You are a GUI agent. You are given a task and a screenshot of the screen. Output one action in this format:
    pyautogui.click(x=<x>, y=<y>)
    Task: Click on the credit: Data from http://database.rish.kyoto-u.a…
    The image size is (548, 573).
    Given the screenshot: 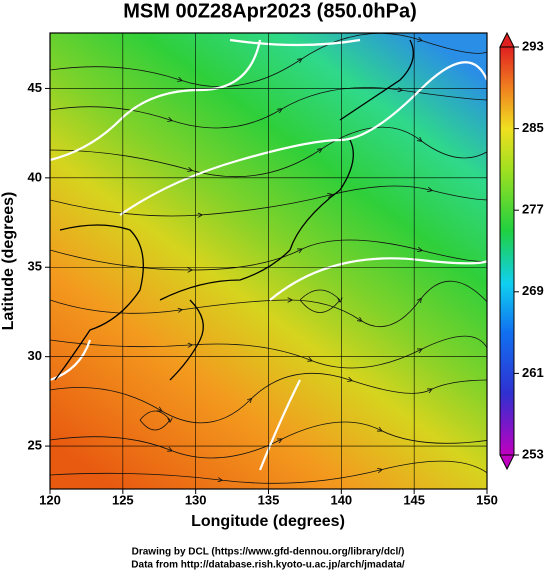 What is the action you would take?
    pyautogui.click(x=268, y=565)
    